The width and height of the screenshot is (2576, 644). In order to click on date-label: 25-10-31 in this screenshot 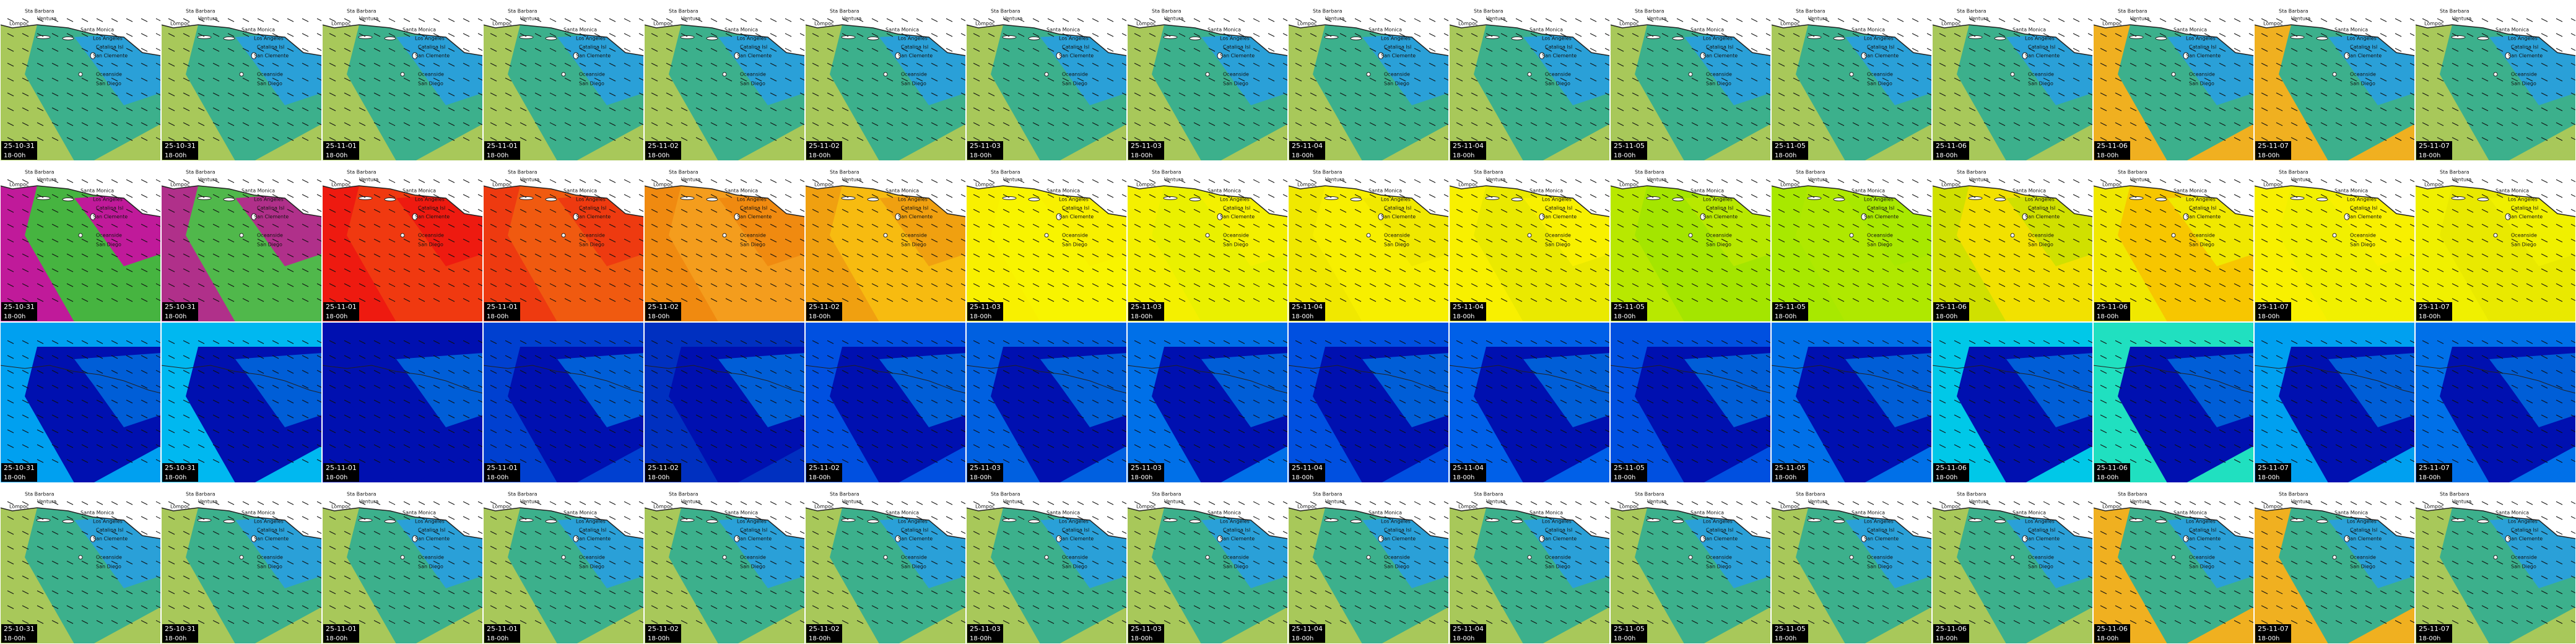, I will do `click(19, 468)`.